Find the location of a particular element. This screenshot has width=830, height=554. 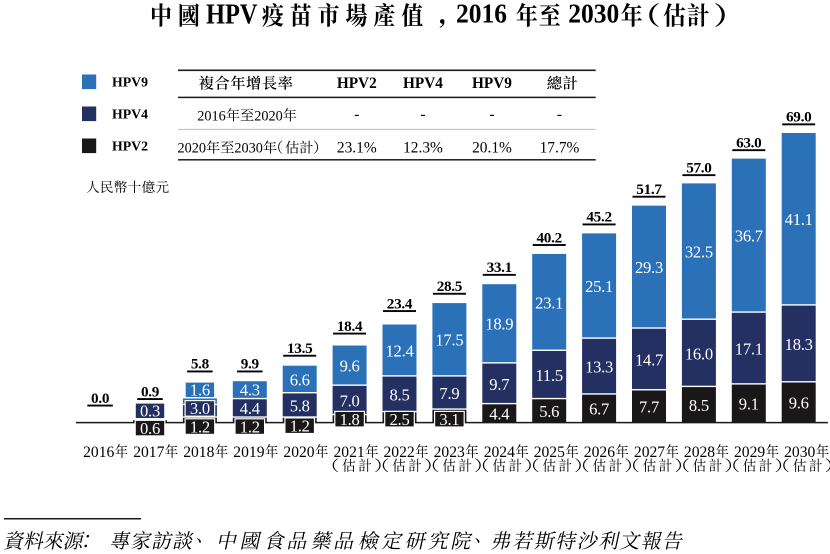

svg-text: 6.7 is located at coordinates (599, 409).